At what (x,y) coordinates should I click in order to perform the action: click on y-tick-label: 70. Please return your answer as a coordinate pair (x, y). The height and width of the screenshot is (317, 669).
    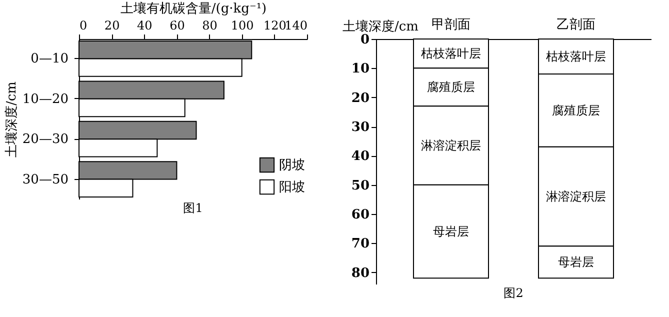
    Looking at the image, I should click on (360, 244).